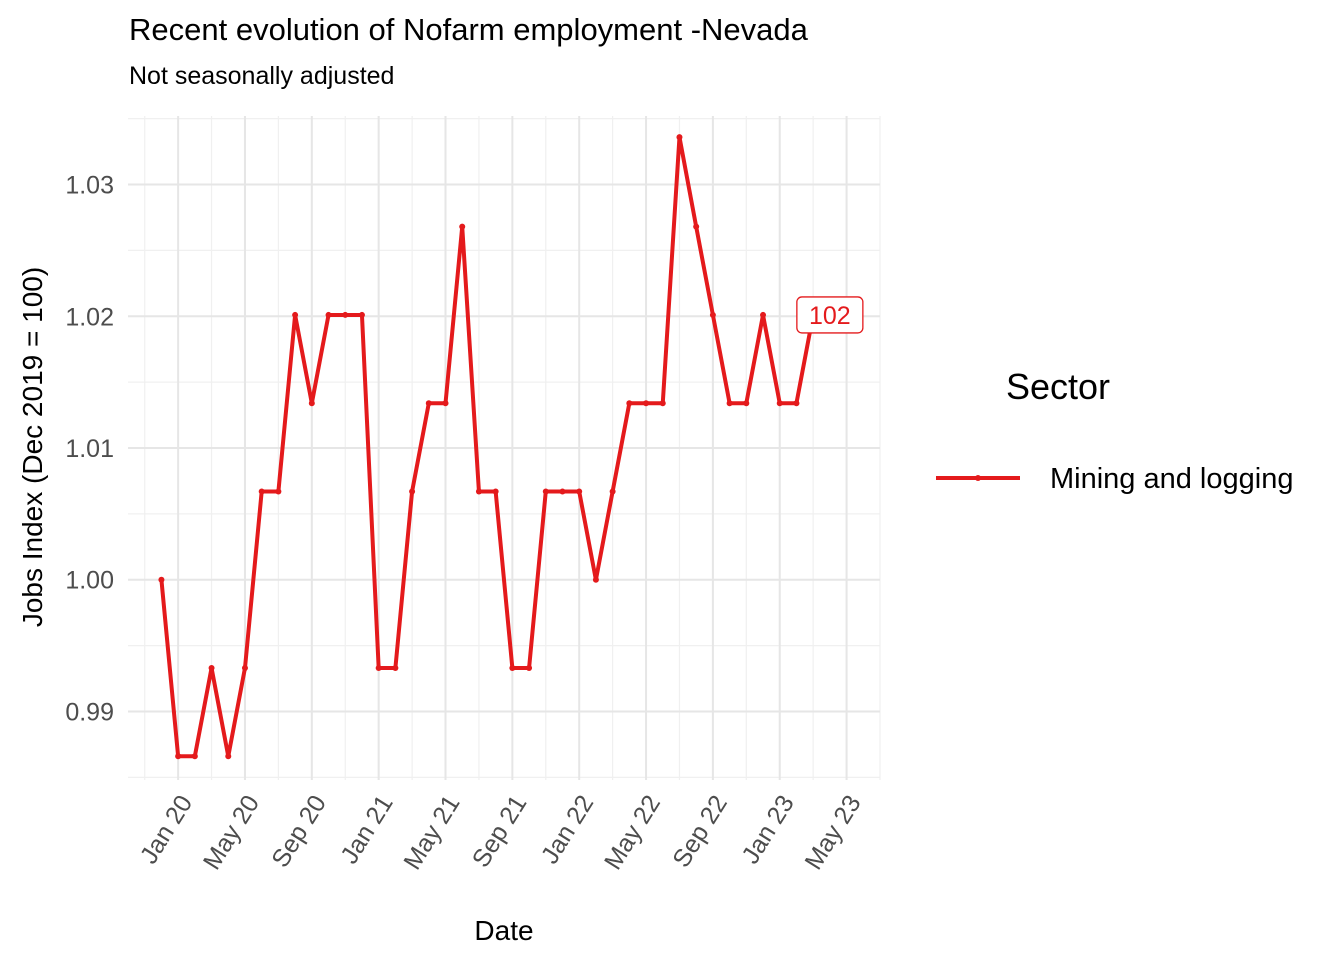 Image resolution: width=1344 pixels, height=960 pixels. What do you see at coordinates (261, 76) in the screenshot?
I see `chart-subtitle: Not seasonally adjusted` at bounding box center [261, 76].